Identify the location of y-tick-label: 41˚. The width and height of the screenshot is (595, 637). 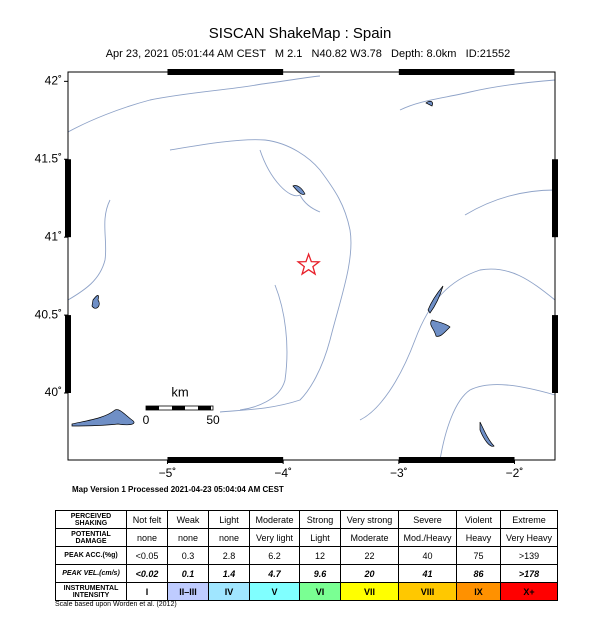
(53, 236).